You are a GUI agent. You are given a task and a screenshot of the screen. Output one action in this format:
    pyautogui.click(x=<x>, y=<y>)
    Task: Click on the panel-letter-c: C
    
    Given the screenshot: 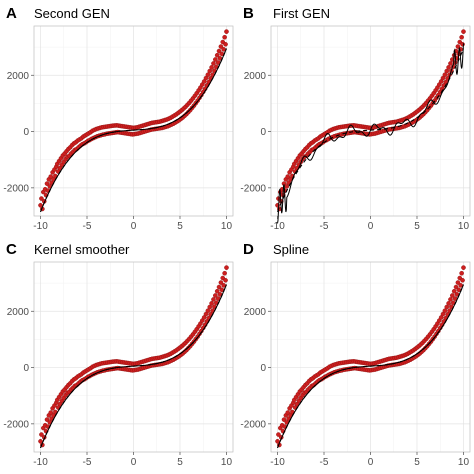 What is the action you would take?
    pyautogui.click(x=11, y=249)
    